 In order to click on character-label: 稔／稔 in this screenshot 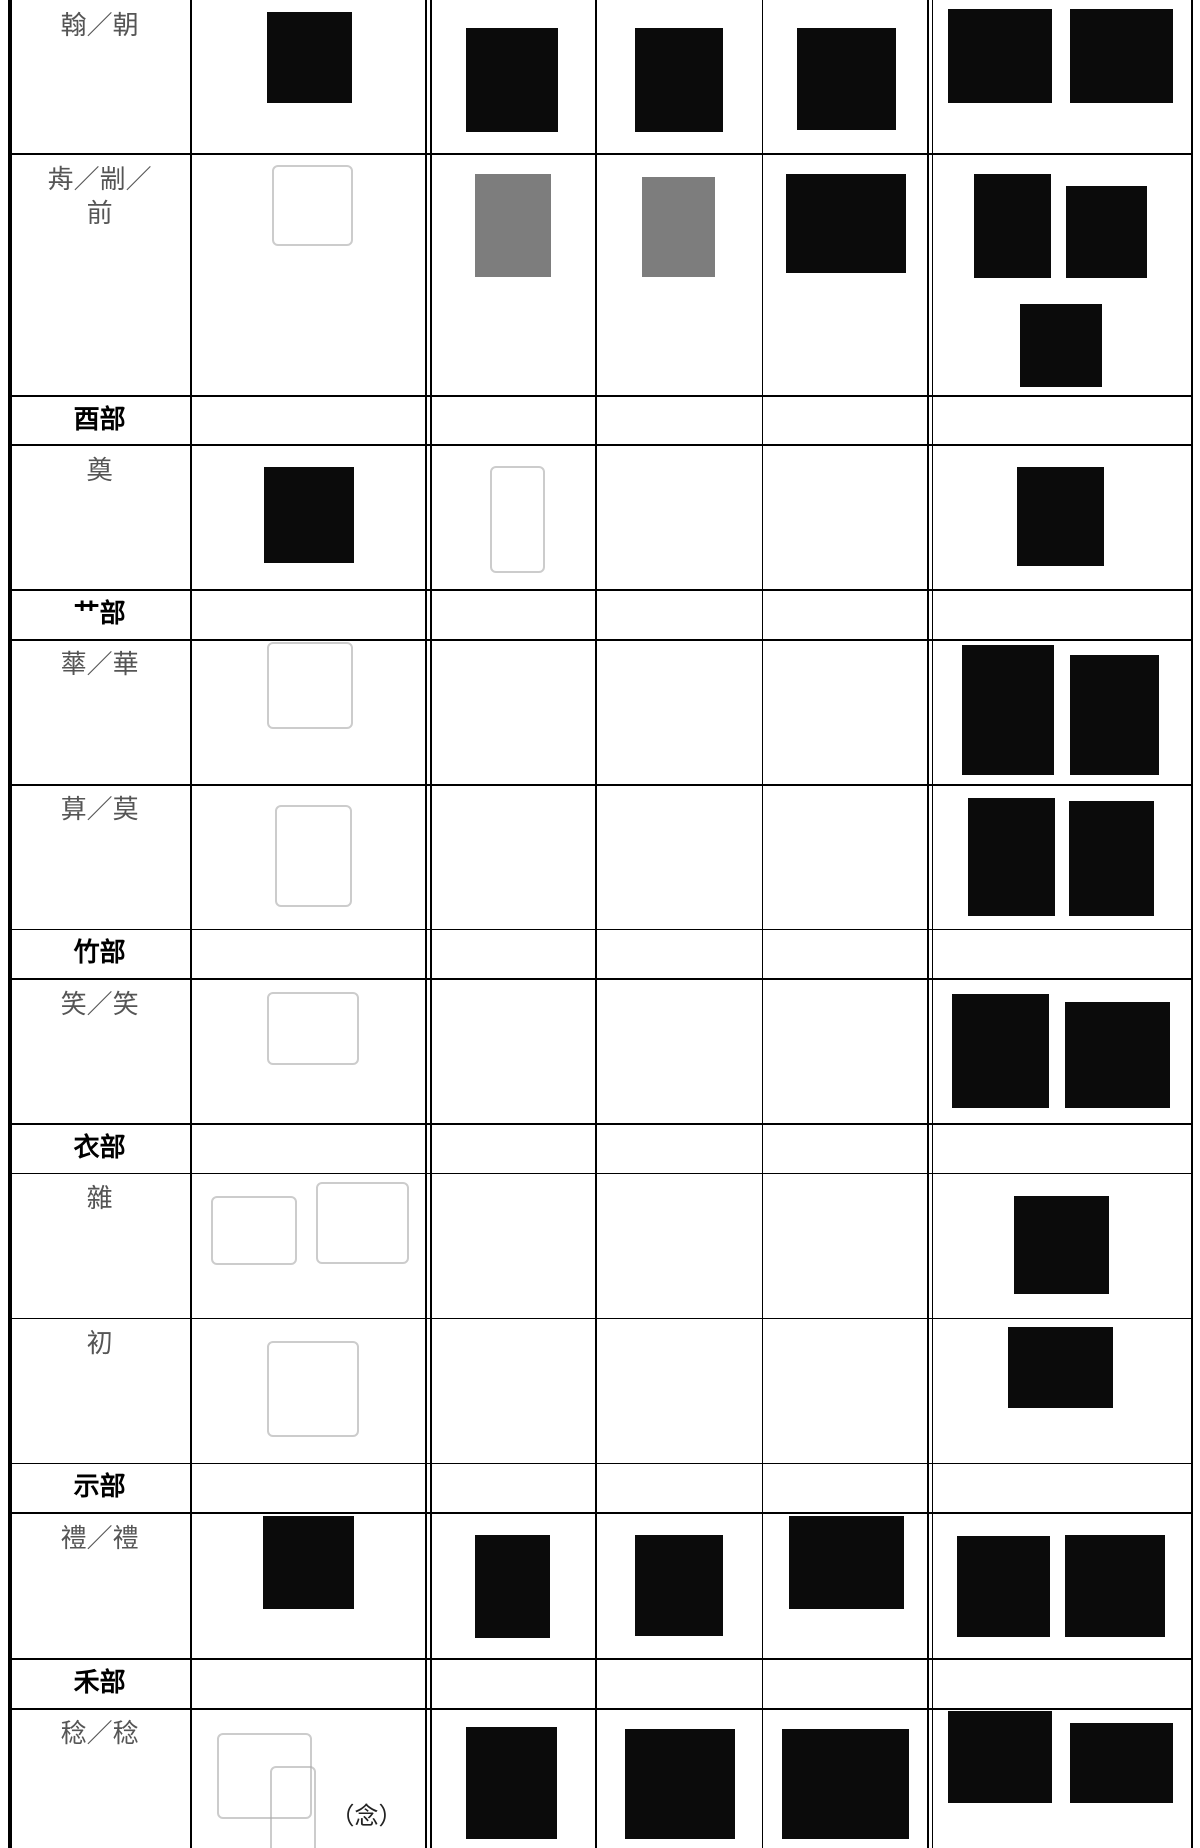, I will do `click(99, 1734)`.